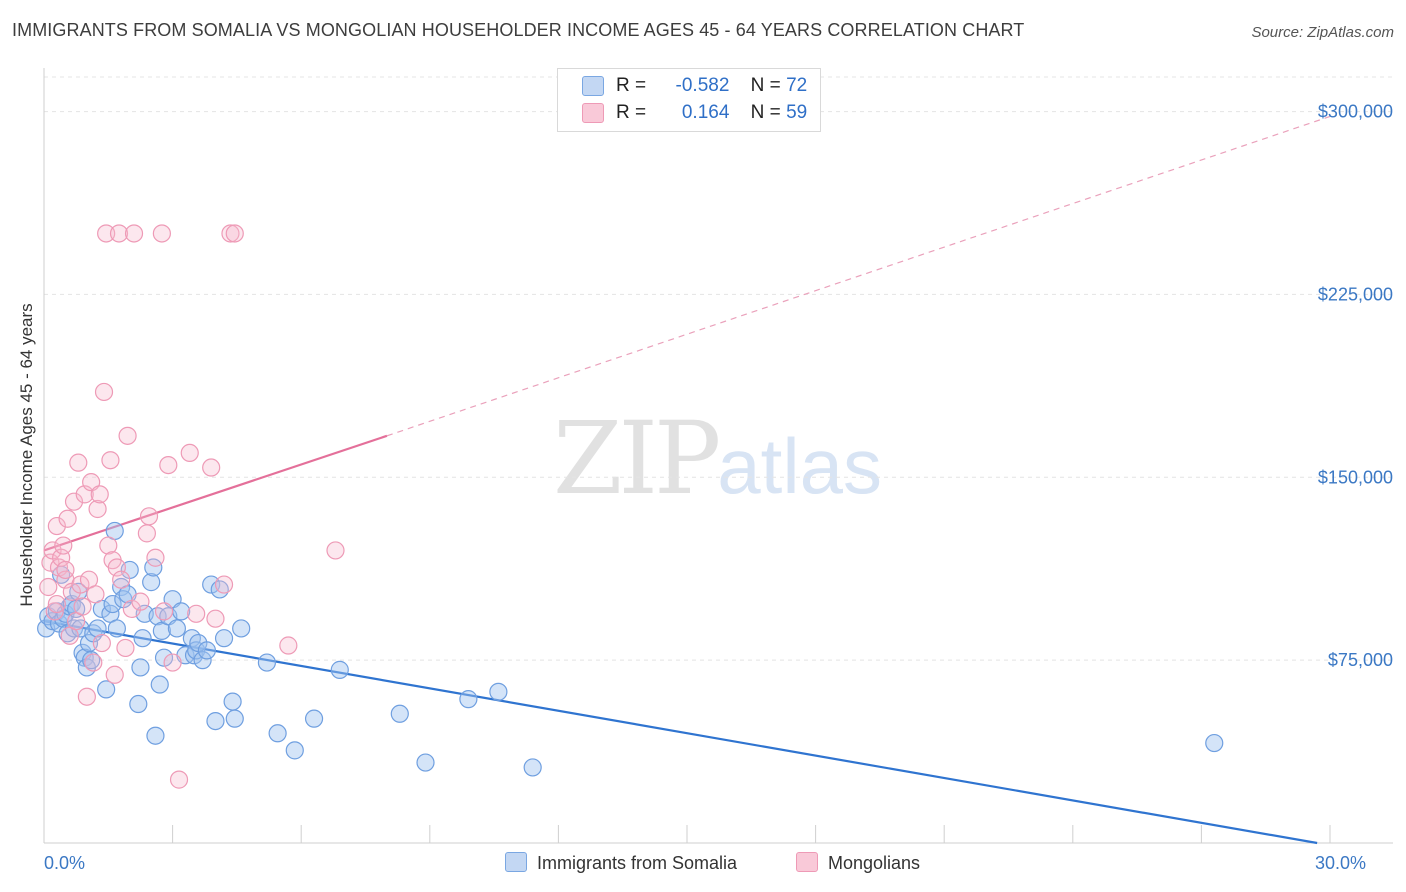  What do you see at coordinates (1355, 294) in the screenshot?
I see `y-tick-label: $225,000` at bounding box center [1355, 294].